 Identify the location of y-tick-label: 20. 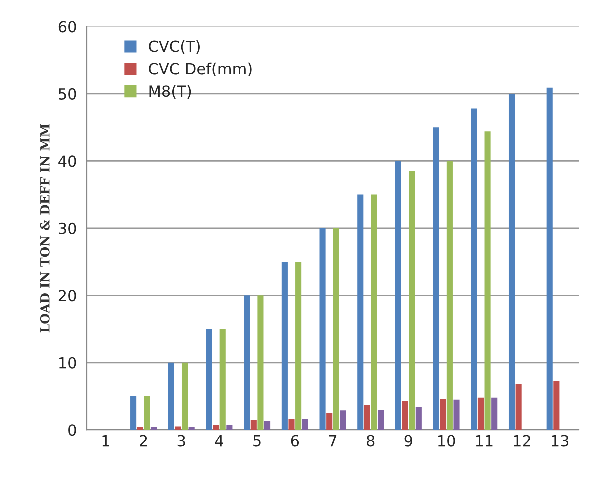
(67, 296).